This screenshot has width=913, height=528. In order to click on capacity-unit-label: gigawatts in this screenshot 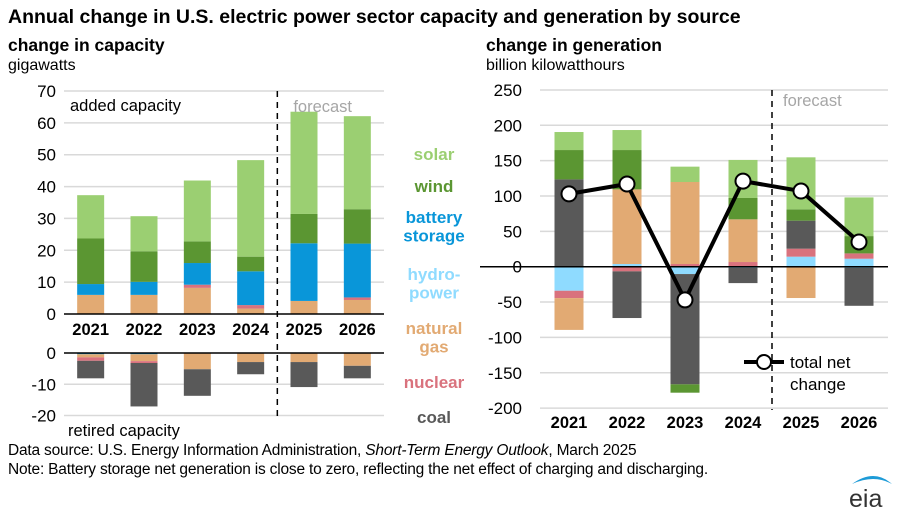, I will do `click(42, 65)`.